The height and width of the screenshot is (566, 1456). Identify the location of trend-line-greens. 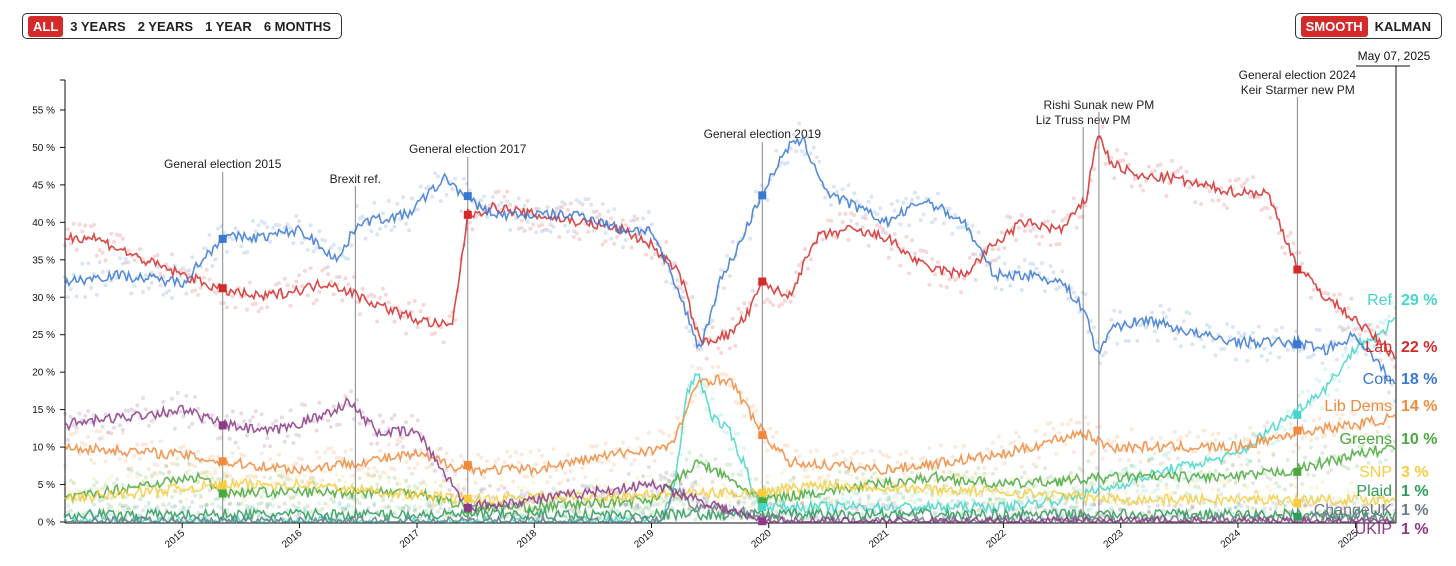
(730, 479).